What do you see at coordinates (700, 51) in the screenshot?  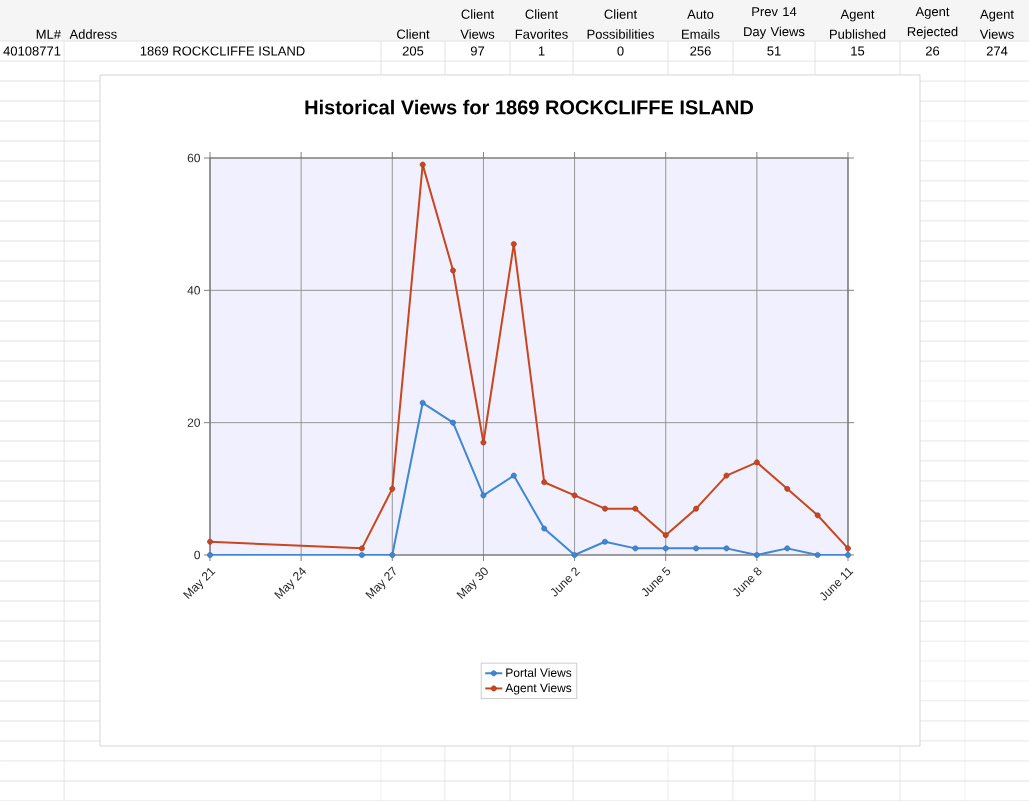 I see `text: 256` at bounding box center [700, 51].